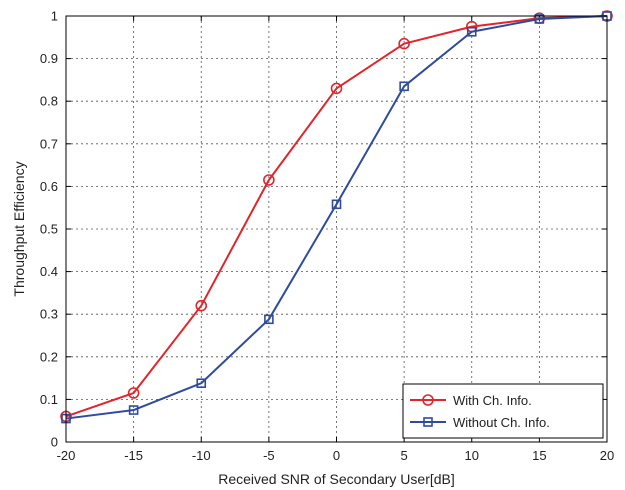  I want to click on y-tick-label: 0.2, so click(49, 356).